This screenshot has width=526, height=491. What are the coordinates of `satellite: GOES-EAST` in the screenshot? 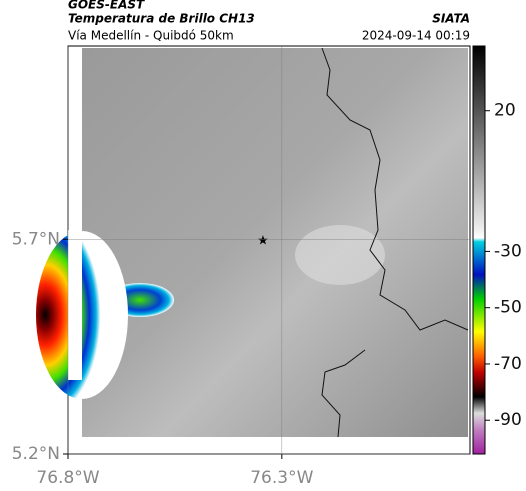 It's located at (106, 6).